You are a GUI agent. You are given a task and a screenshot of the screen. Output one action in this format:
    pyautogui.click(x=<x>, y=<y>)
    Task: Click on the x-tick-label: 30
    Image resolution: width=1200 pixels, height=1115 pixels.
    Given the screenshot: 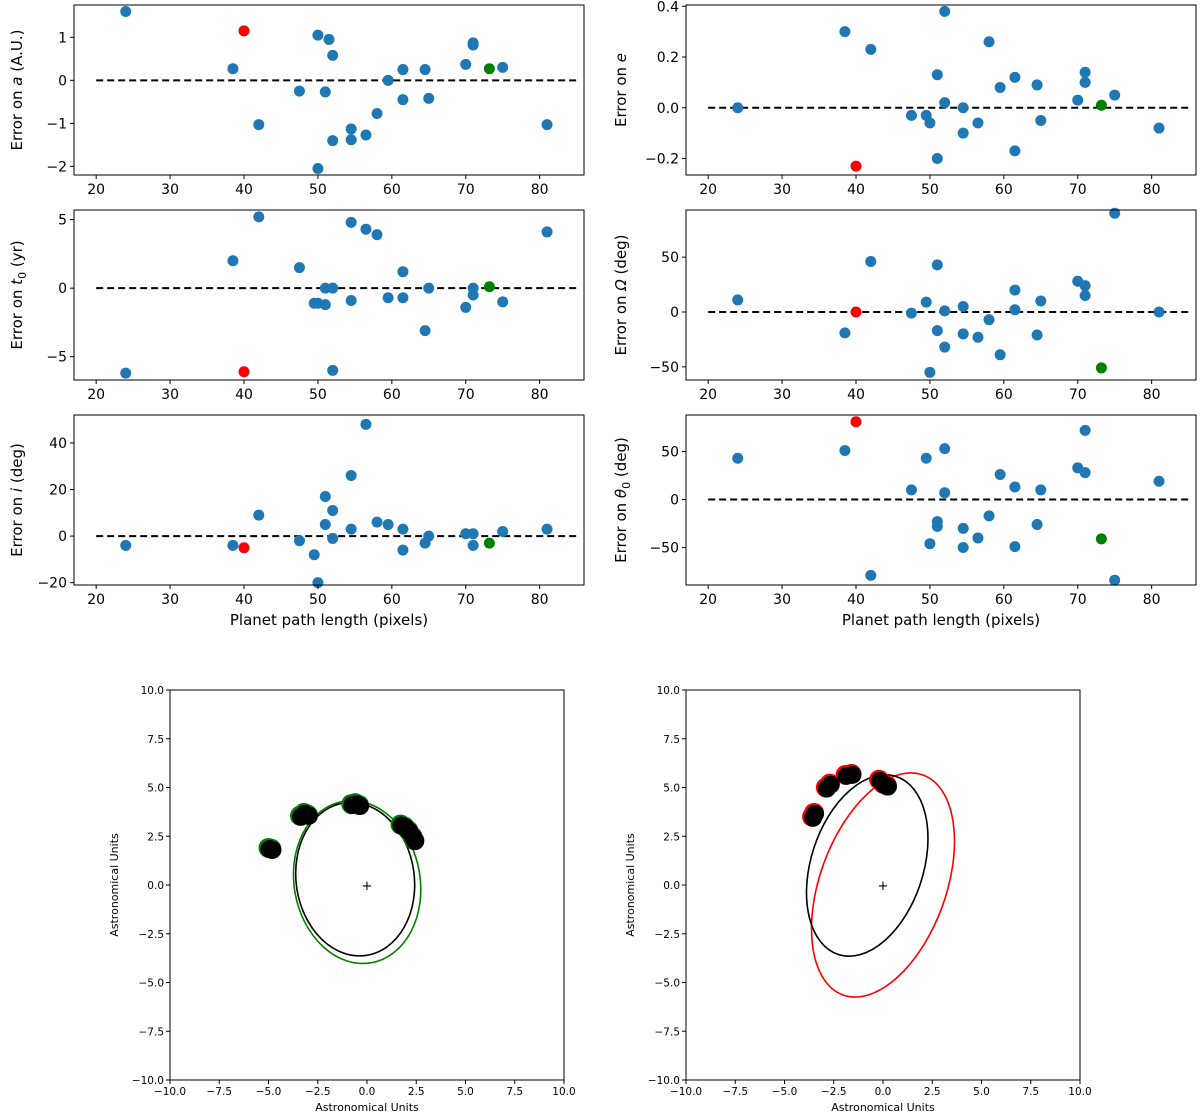 What is the action you would take?
    pyautogui.click(x=170, y=190)
    